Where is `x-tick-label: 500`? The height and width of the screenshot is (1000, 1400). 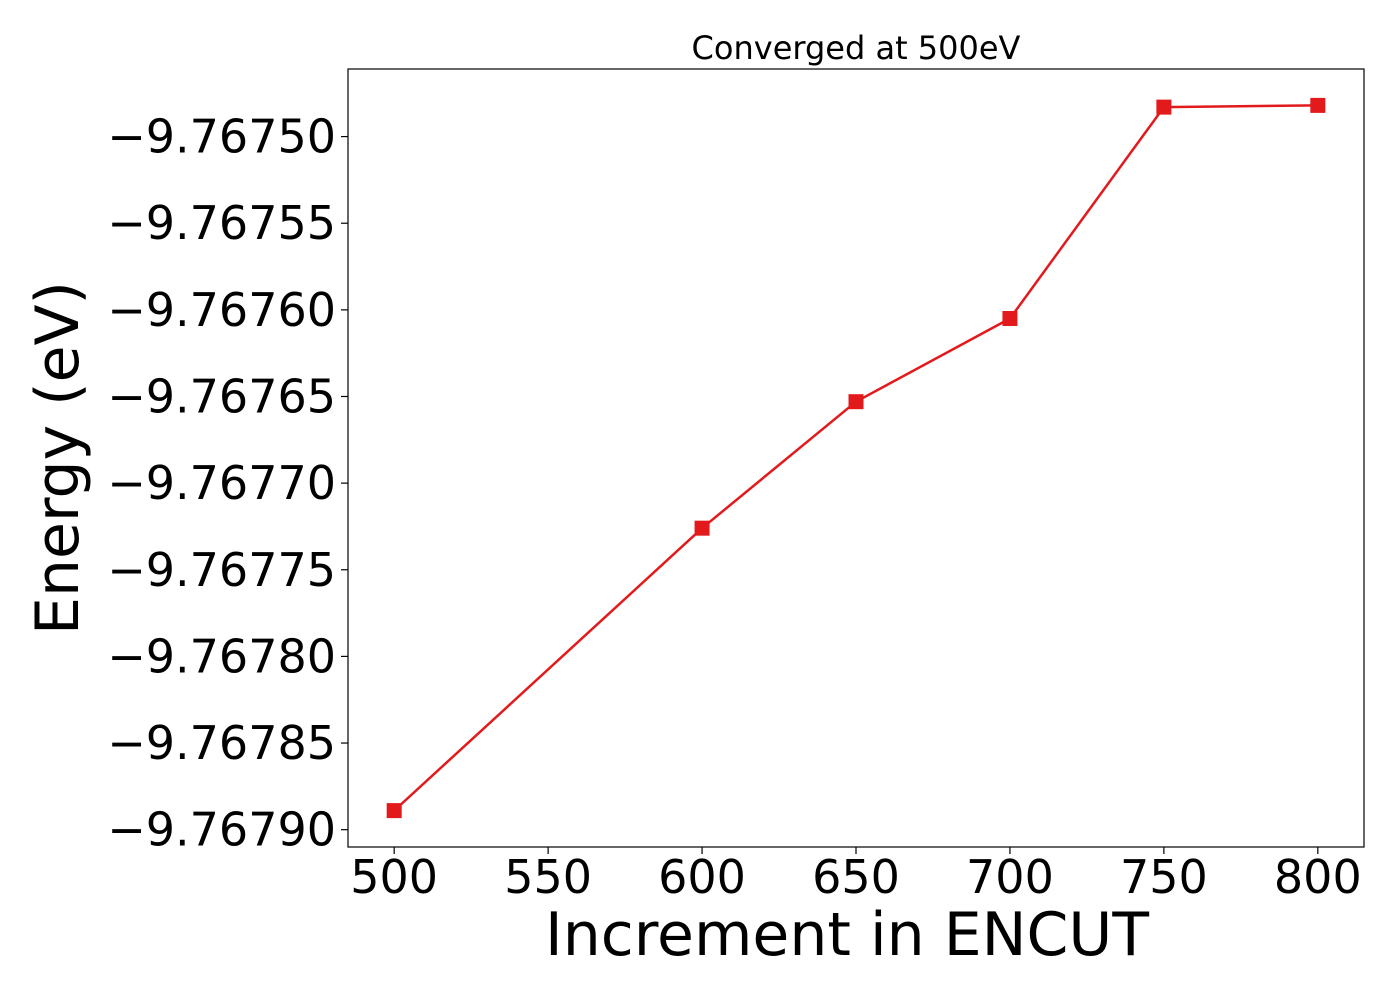 x-tick-label: 500 is located at coordinates (394, 877).